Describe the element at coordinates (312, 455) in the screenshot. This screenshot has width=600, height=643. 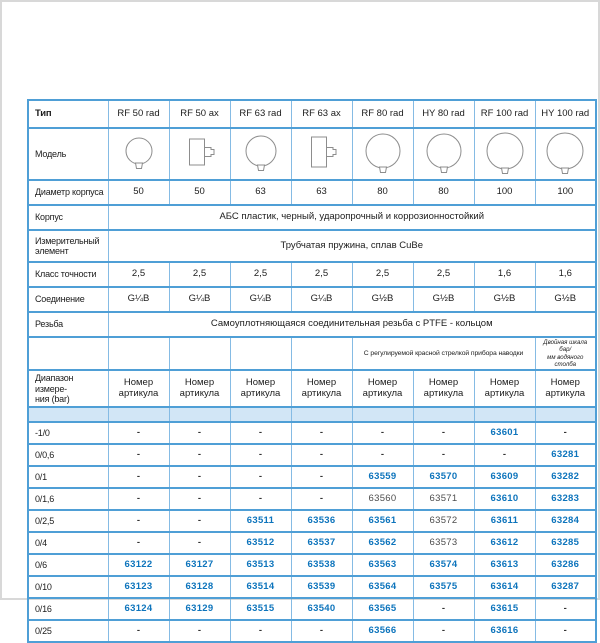
I see `table-row: 0/0,6- - - - - - -63281` at that location.